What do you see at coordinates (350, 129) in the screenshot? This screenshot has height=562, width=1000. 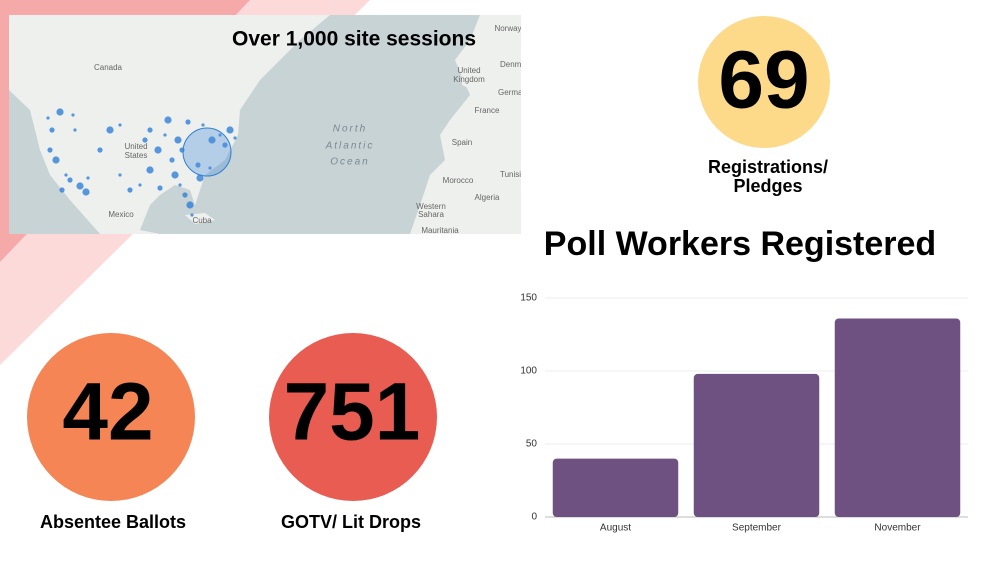 I see `map-label: North` at bounding box center [350, 129].